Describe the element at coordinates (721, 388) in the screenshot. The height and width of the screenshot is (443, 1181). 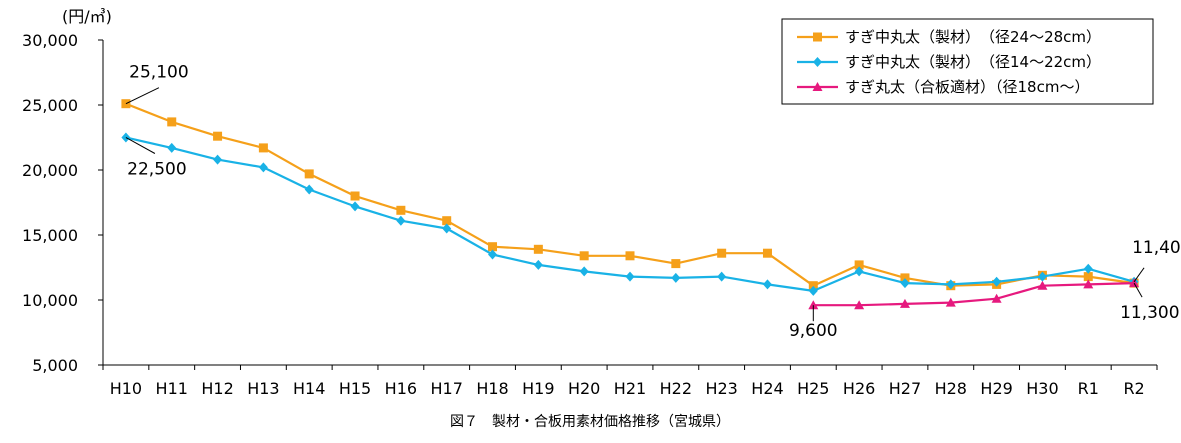
I see `x-tick-label: H23` at that location.